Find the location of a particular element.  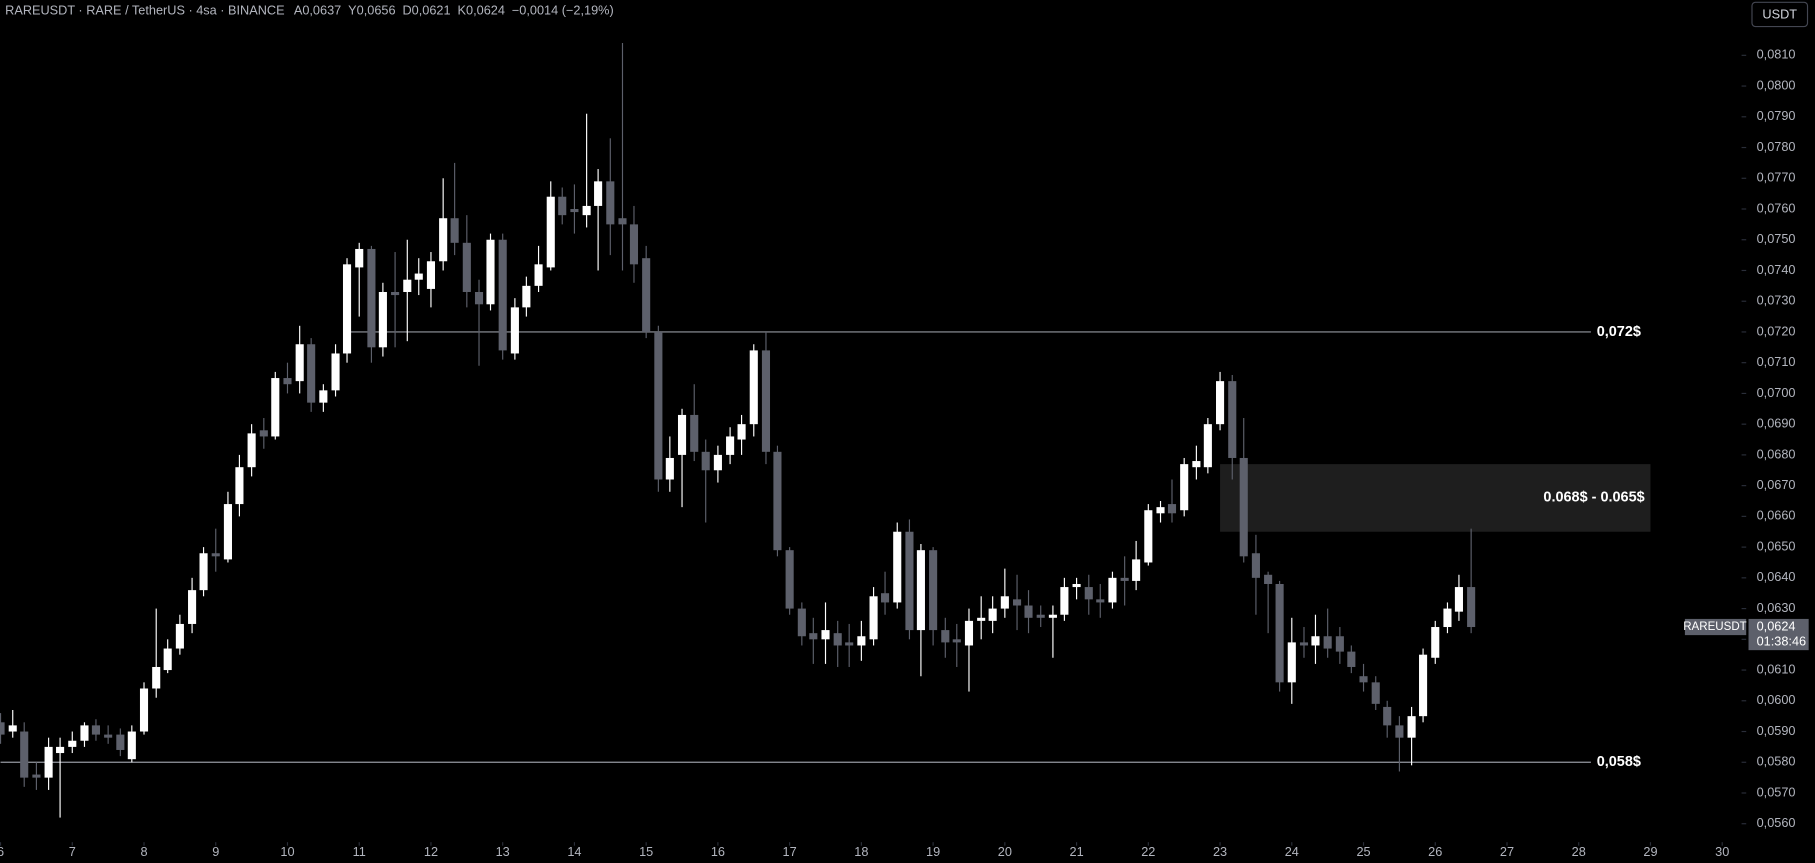

y-tick-label: 0,0660 is located at coordinates (1776, 515).